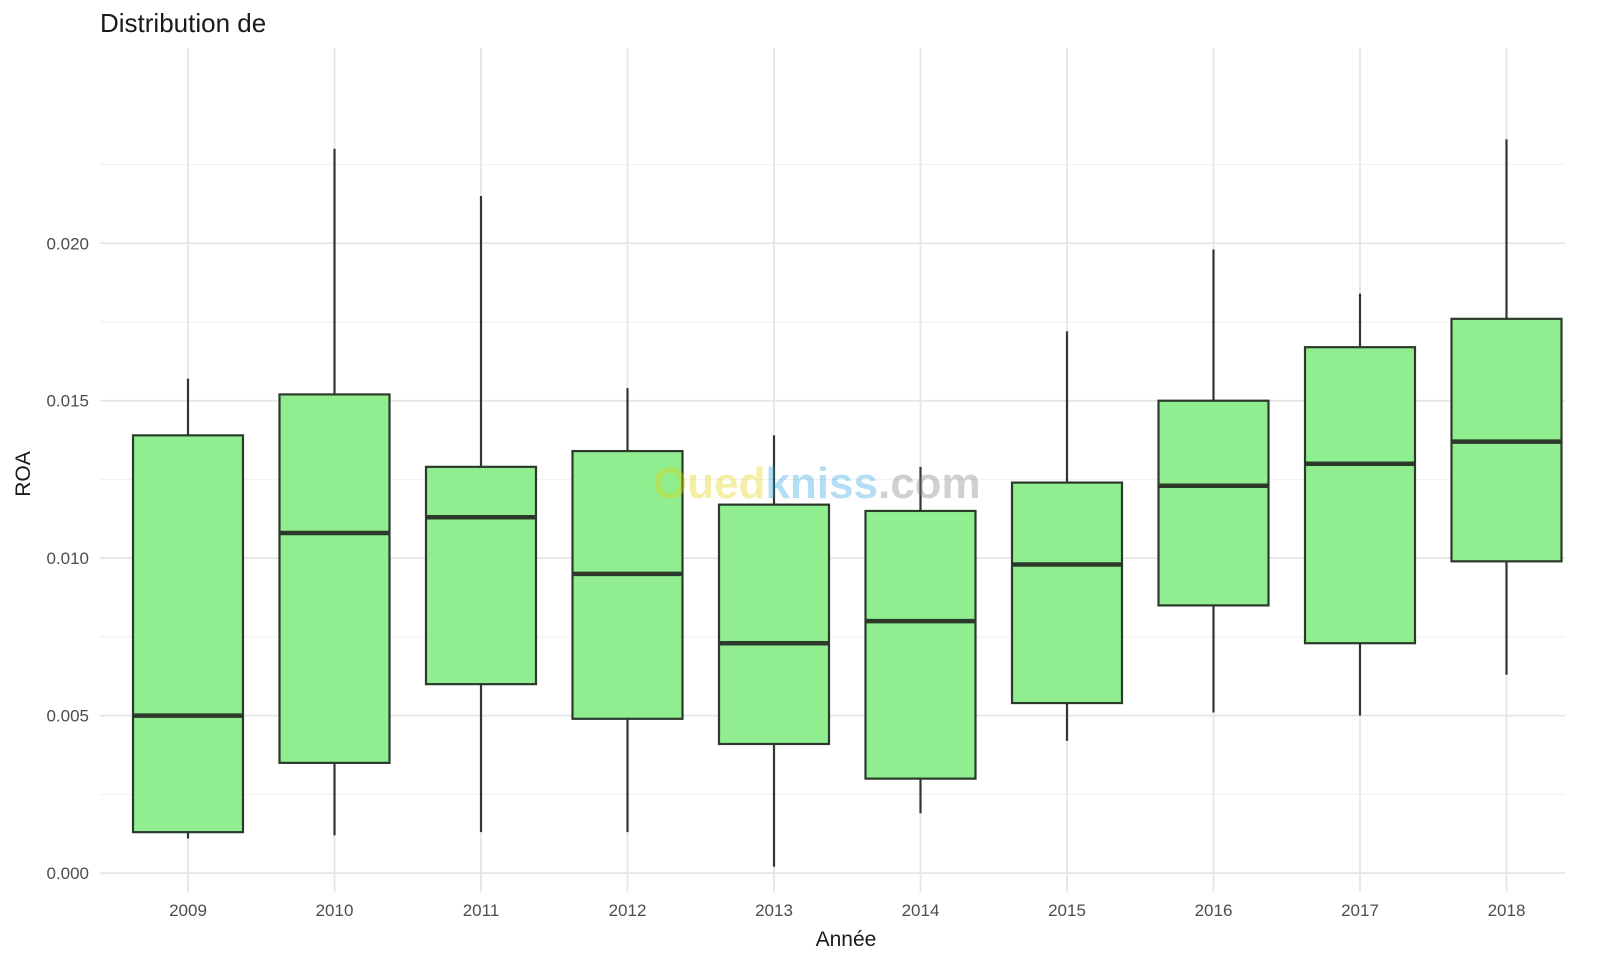 Image resolution: width=1600 pixels, height=960 pixels. Describe the element at coordinates (481, 910) in the screenshot. I see `x-tick-label: 2011` at that location.